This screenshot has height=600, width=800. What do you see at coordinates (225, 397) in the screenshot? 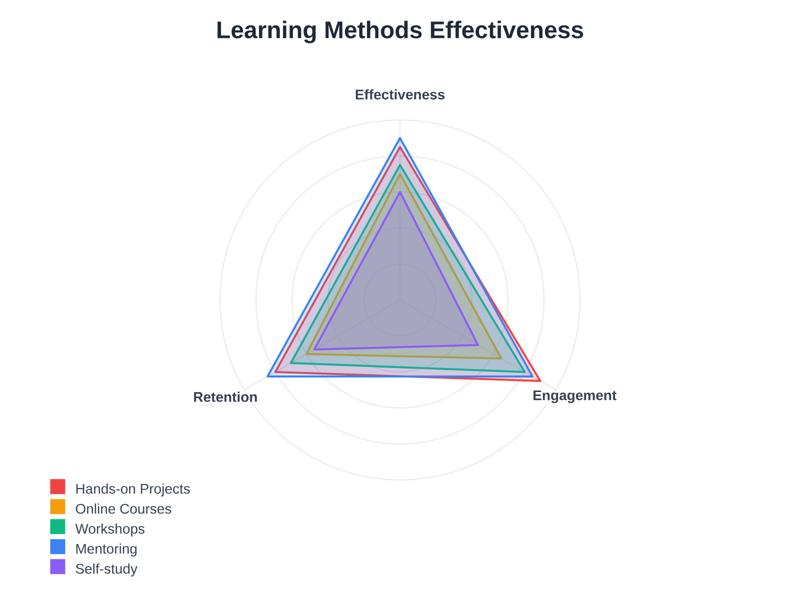
I see `spoke-label: Retention` at bounding box center [225, 397].